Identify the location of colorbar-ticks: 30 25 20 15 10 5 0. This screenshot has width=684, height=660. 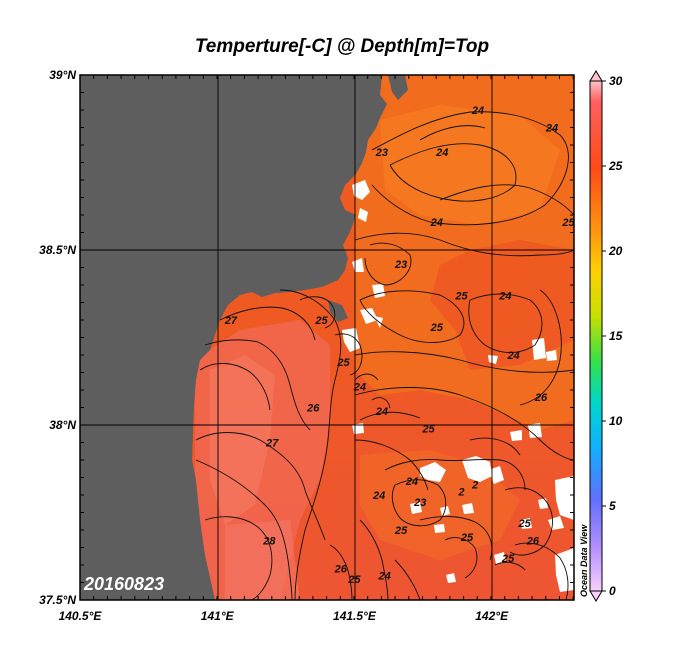
(612, 336).